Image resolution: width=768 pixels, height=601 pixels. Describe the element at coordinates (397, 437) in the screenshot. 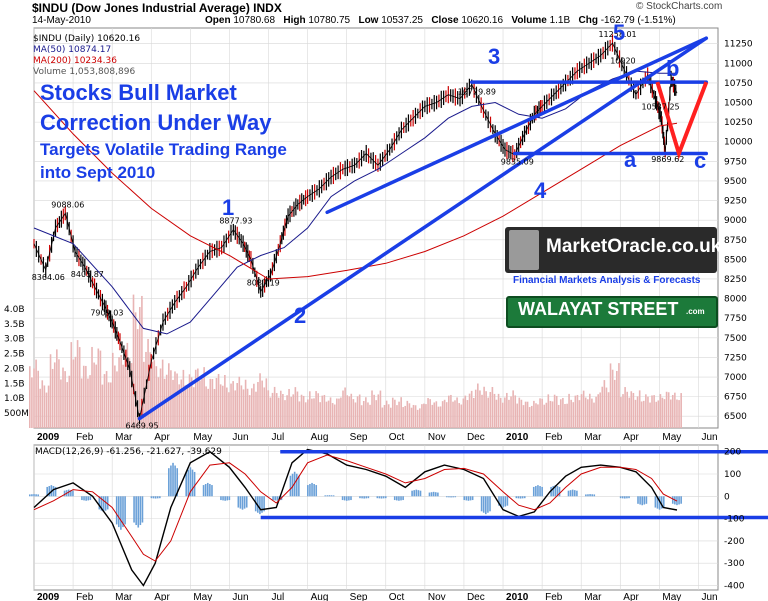

I see `x-tick-label: Oct` at that location.